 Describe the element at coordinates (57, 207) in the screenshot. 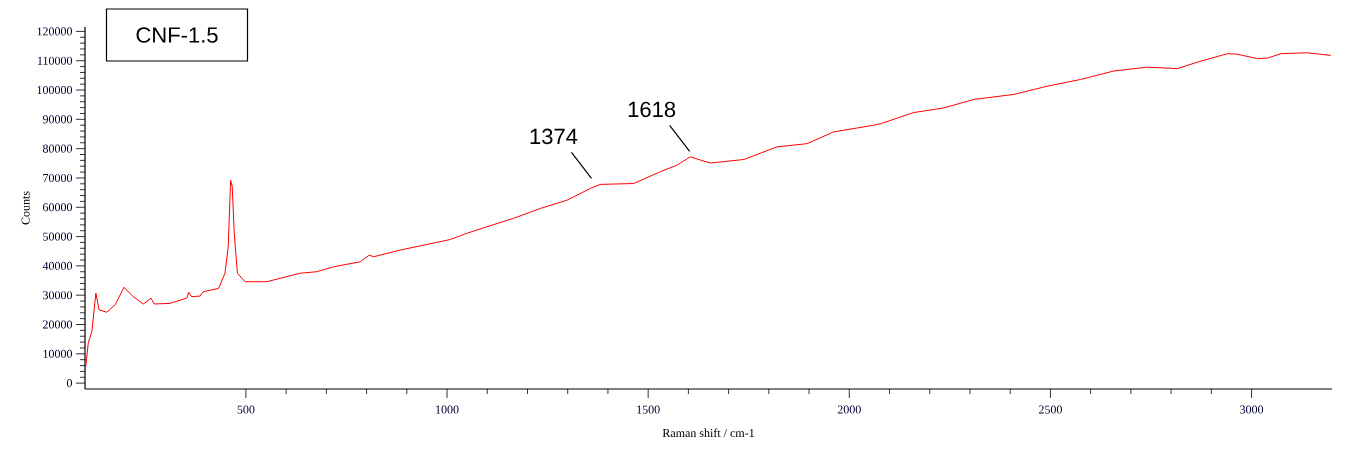

I see `y-tick-label: 60000` at that location.